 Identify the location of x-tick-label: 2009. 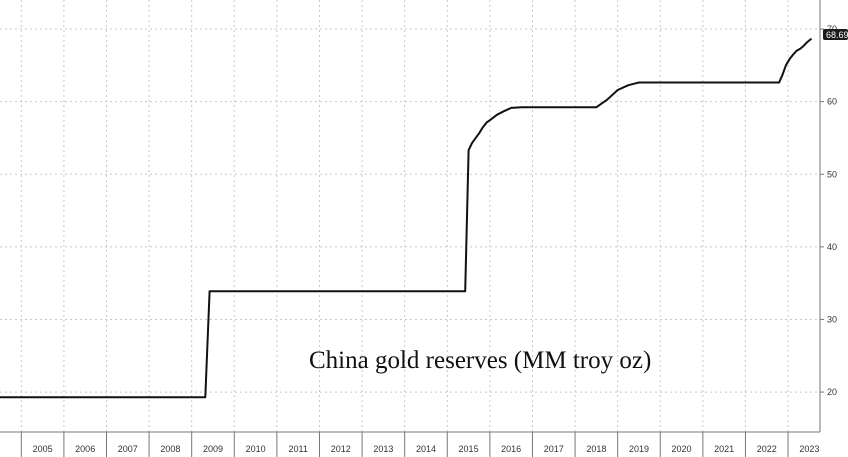
(213, 449).